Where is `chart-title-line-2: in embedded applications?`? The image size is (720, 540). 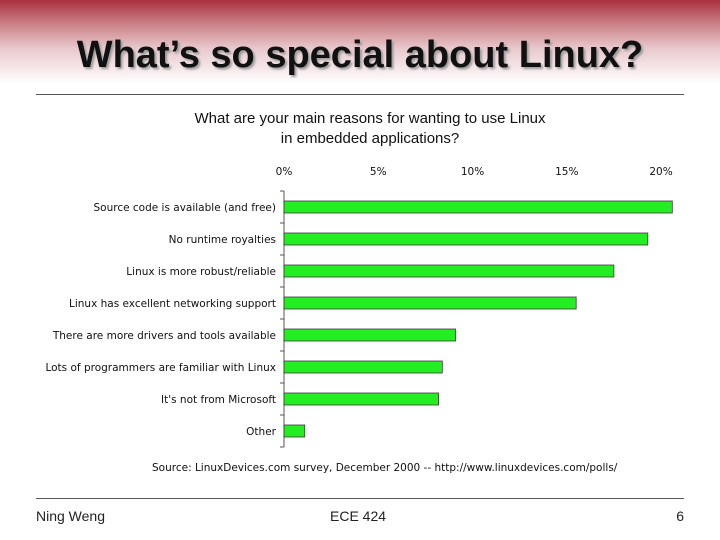
chart-title-line-2: in embedded applications? is located at coordinates (370, 138).